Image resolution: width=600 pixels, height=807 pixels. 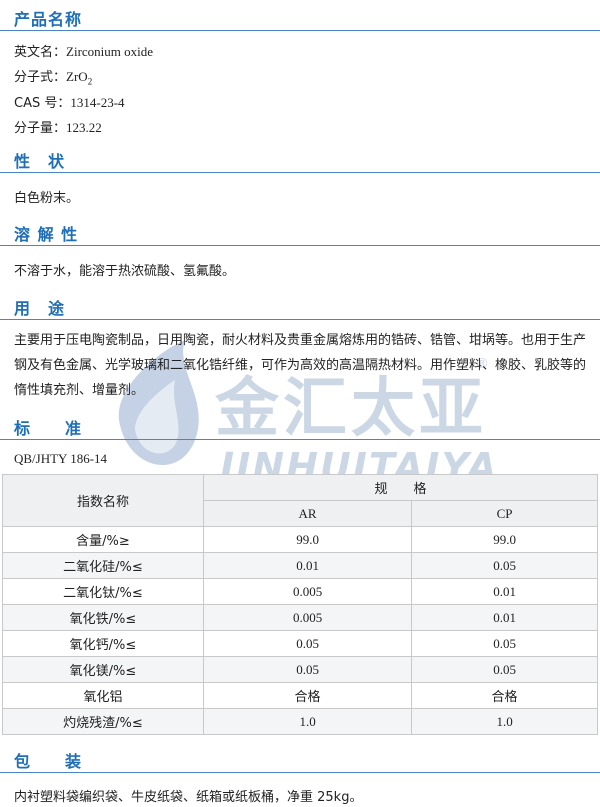 What do you see at coordinates (110, 51) in the screenshot?
I see `english-name-value: Zirconium oxide` at bounding box center [110, 51].